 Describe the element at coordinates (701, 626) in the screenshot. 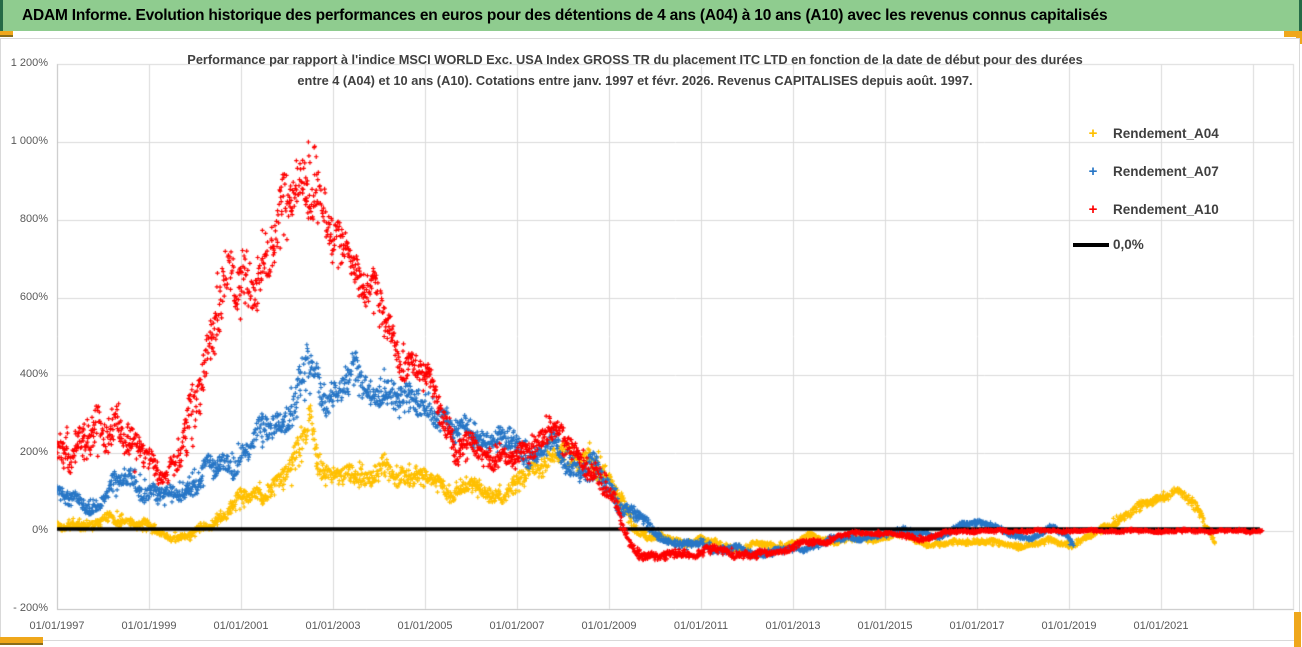

I see `x-axis-tick-label: 01/01/2011` at that location.